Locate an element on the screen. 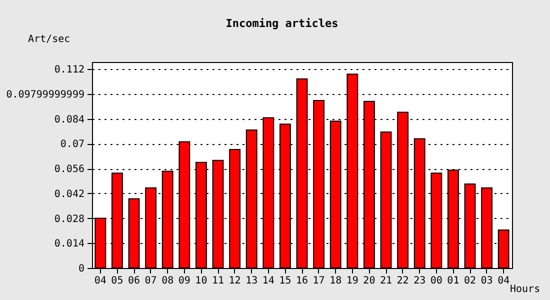 The height and width of the screenshot is (300, 550). x-tick-label: 22 is located at coordinates (402, 281).